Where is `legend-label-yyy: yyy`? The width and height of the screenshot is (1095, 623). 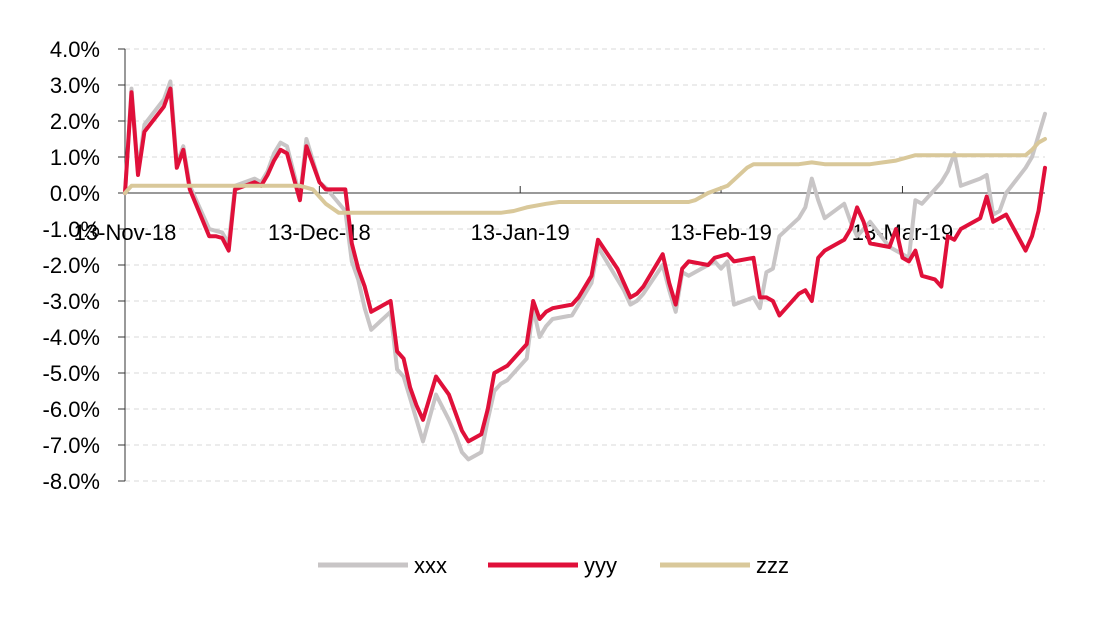 legend-label-yyy: yyy is located at coordinates (600, 565).